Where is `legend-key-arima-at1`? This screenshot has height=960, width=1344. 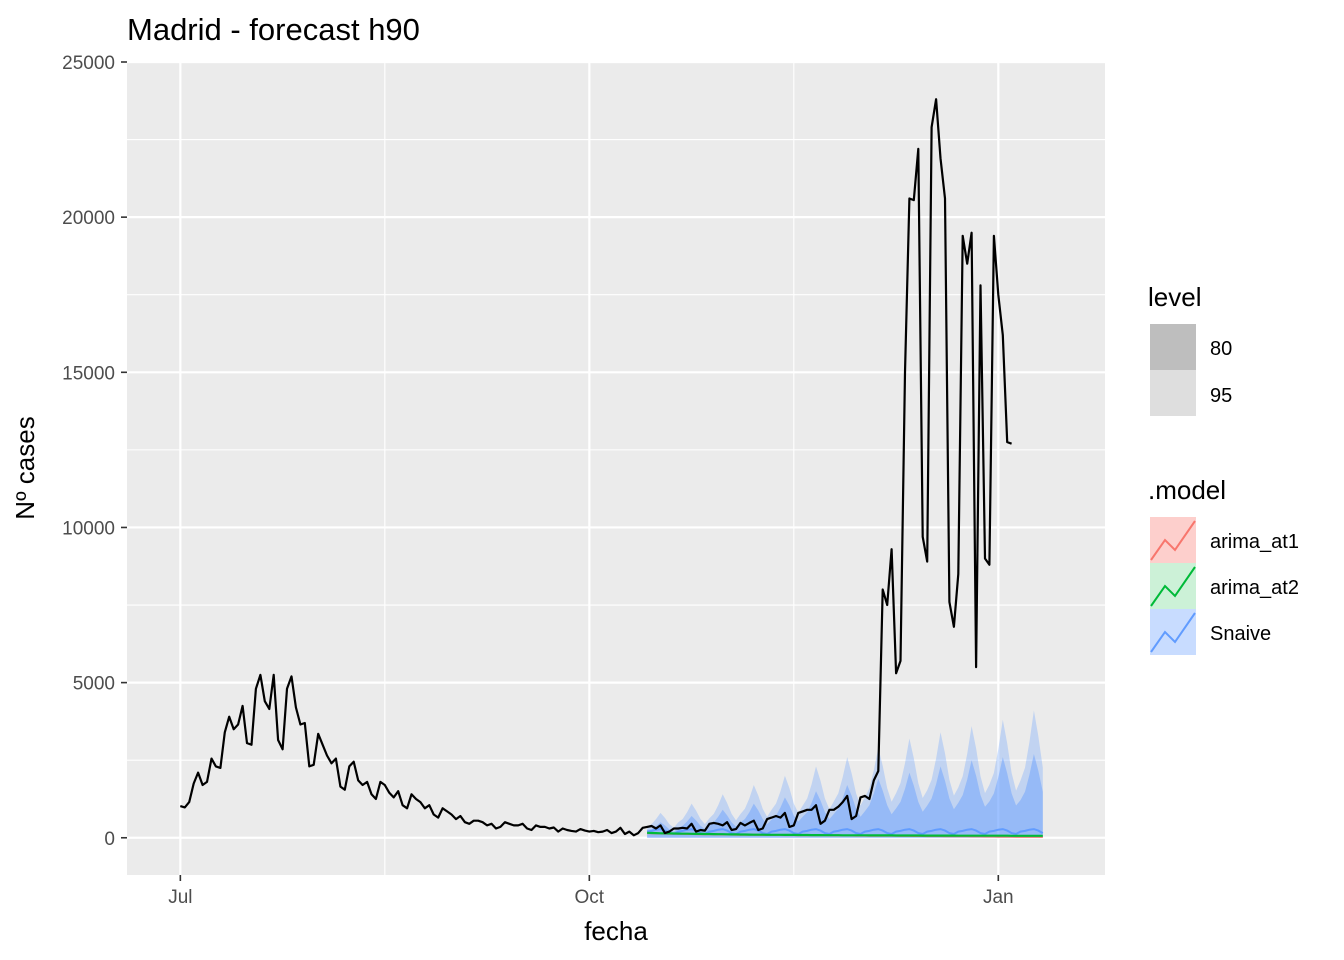
legend-key-arima-at1 is located at coordinates (1173, 540).